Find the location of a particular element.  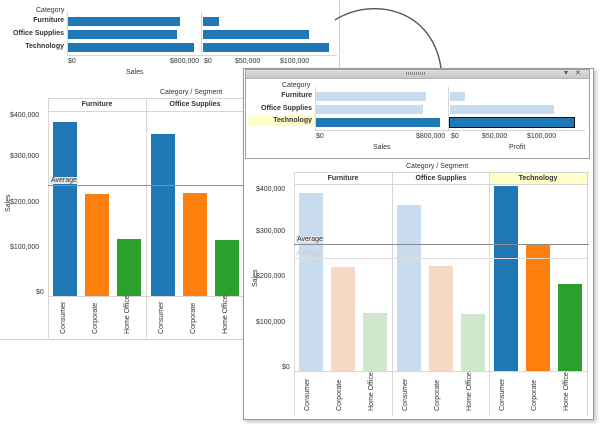

back-seg-corporate-1: Corporate is located at coordinates (95, 318).